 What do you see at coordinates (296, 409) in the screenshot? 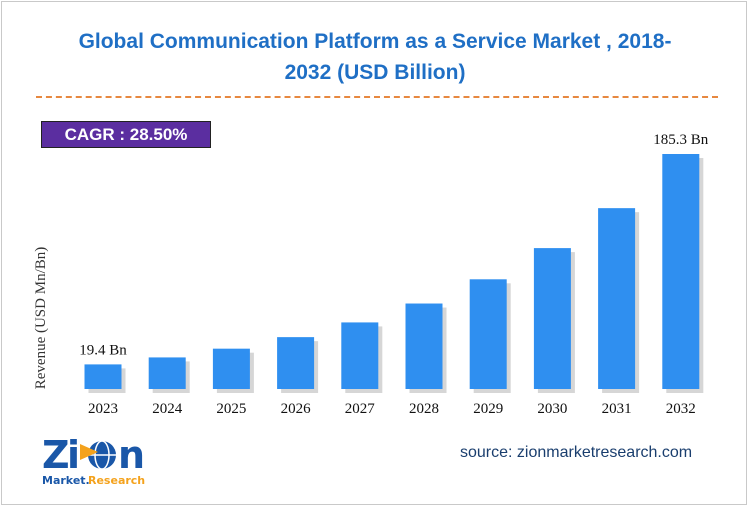
I see `x-tick-2026: 2026` at bounding box center [296, 409].